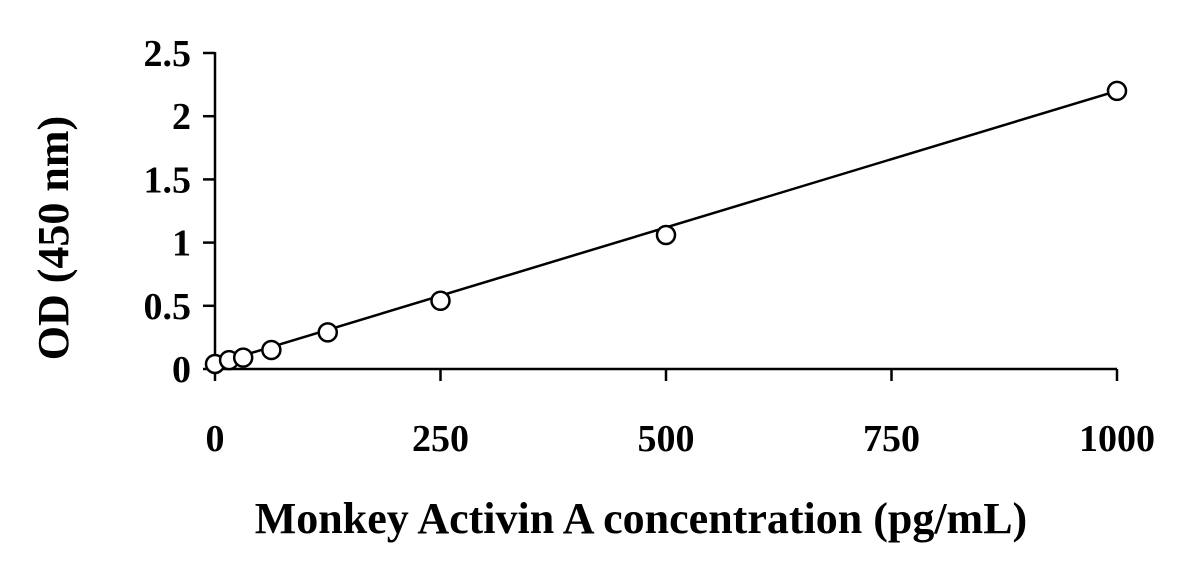 The image size is (1191, 574). Describe the element at coordinates (168, 307) in the screenshot. I see `y-tick-label: 0.5` at that location.